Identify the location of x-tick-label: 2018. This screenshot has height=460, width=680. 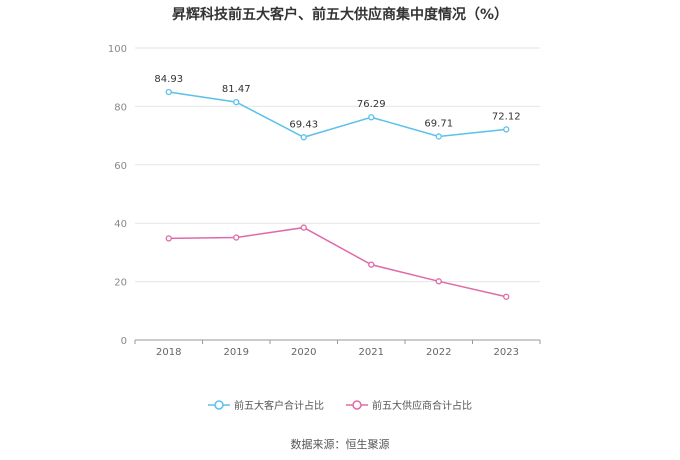
(168, 352).